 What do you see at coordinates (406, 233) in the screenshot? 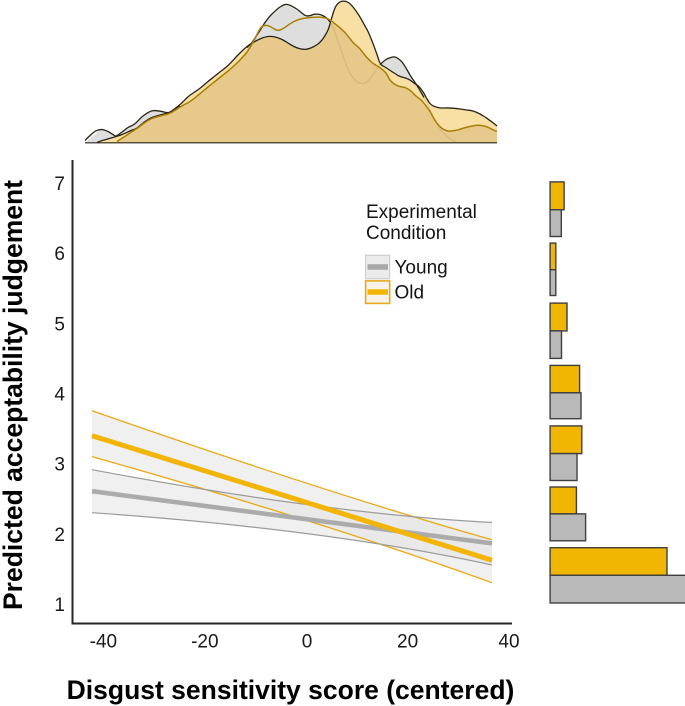
I see `svg-text: Condition` at bounding box center [406, 233].